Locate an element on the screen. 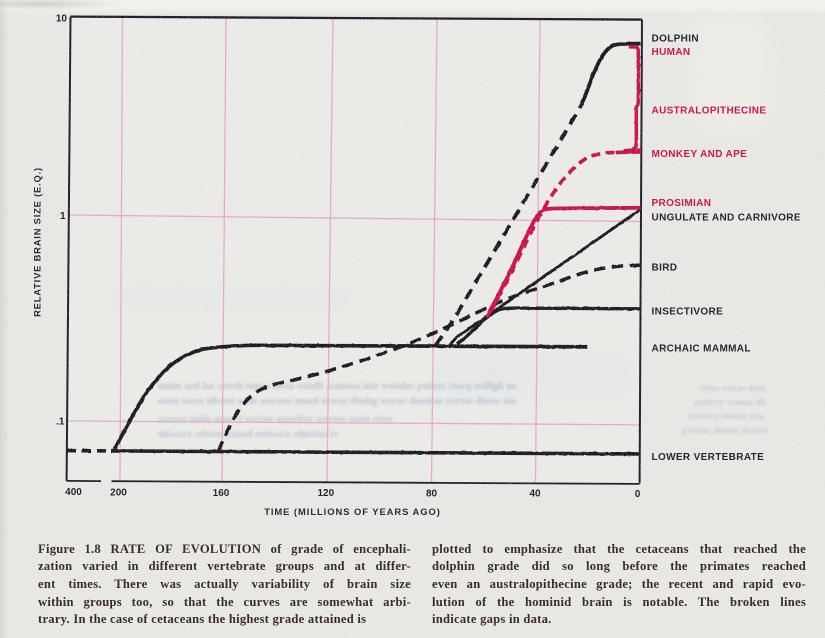 The height and width of the screenshot is (638, 825). svg-text: BIRD is located at coordinates (665, 267).